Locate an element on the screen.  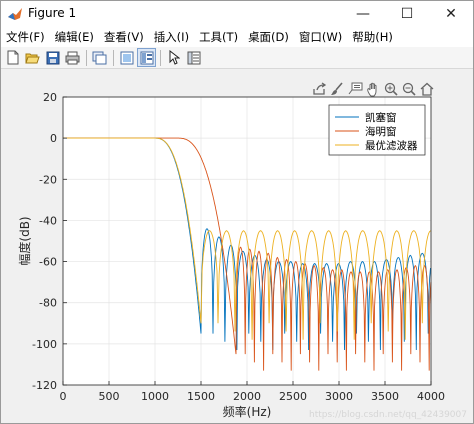
brush-button is located at coordinates (337, 89).